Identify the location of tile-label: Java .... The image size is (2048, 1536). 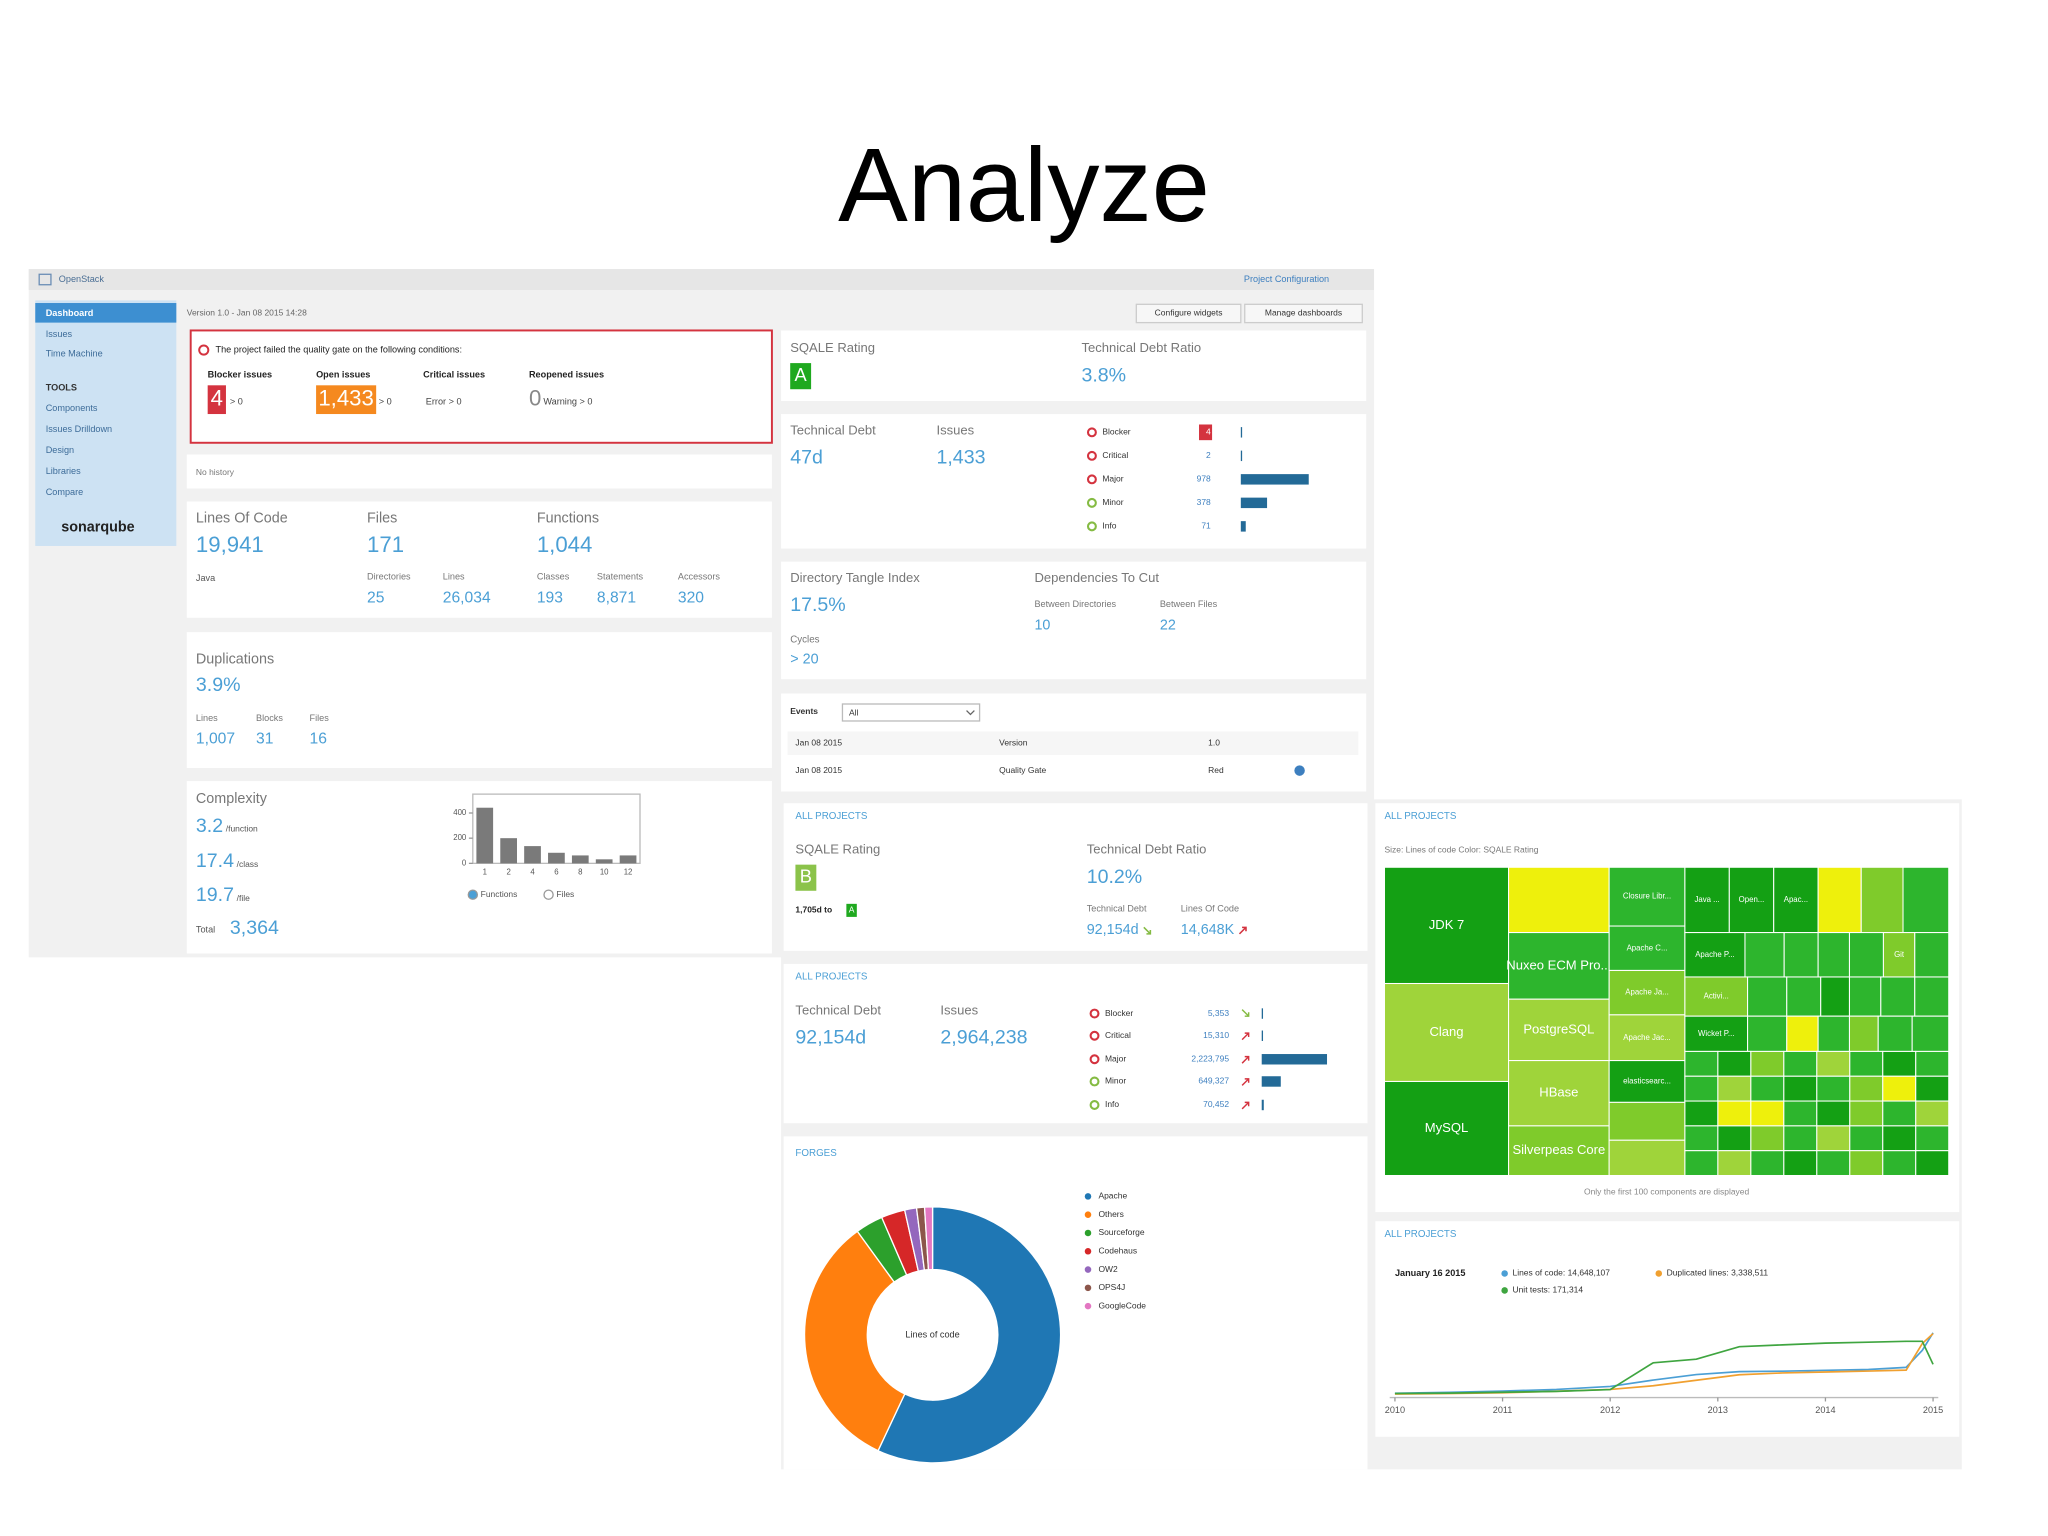
(1706, 899).